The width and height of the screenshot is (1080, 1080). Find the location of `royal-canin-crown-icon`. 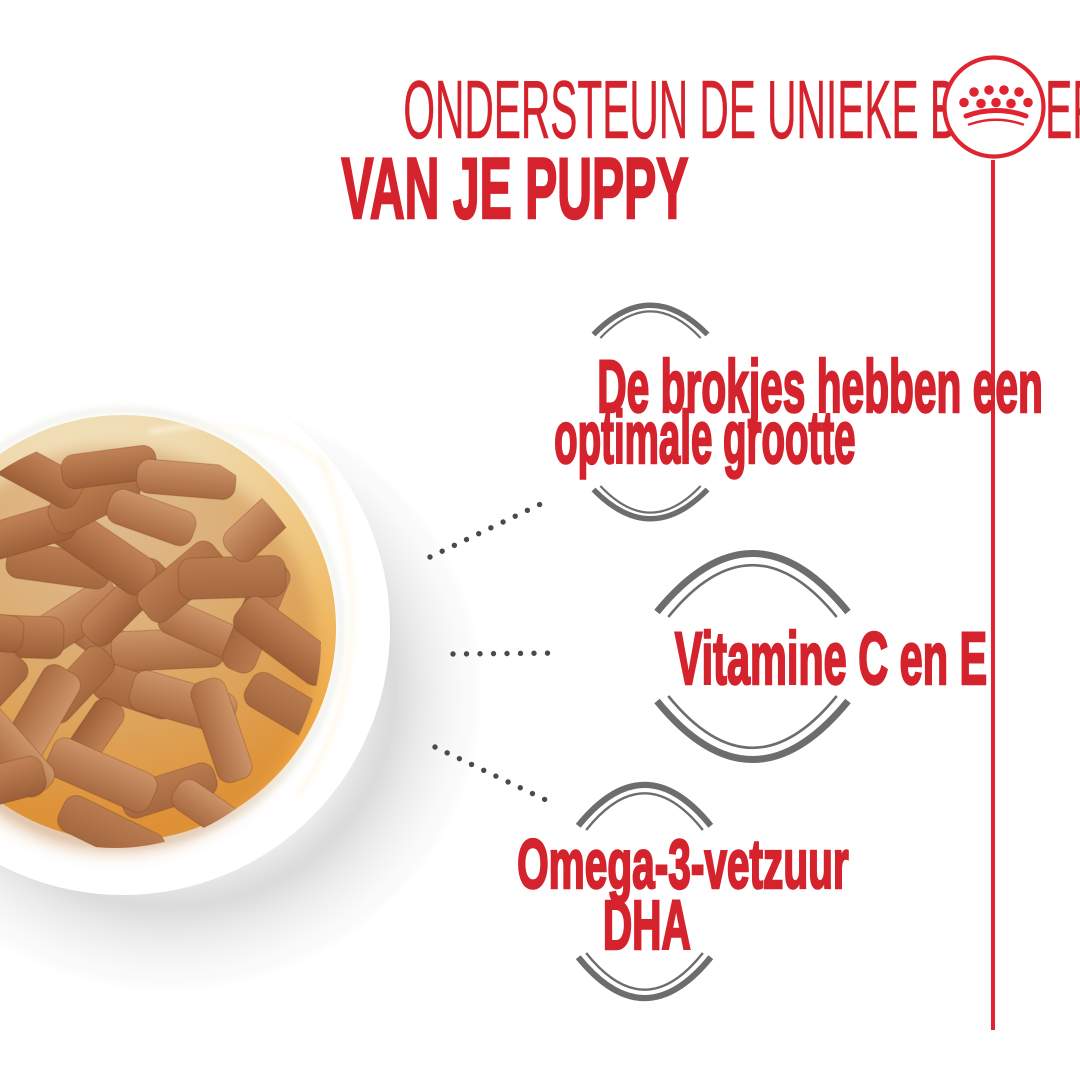

royal-canin-crown-icon is located at coordinates (994, 107).